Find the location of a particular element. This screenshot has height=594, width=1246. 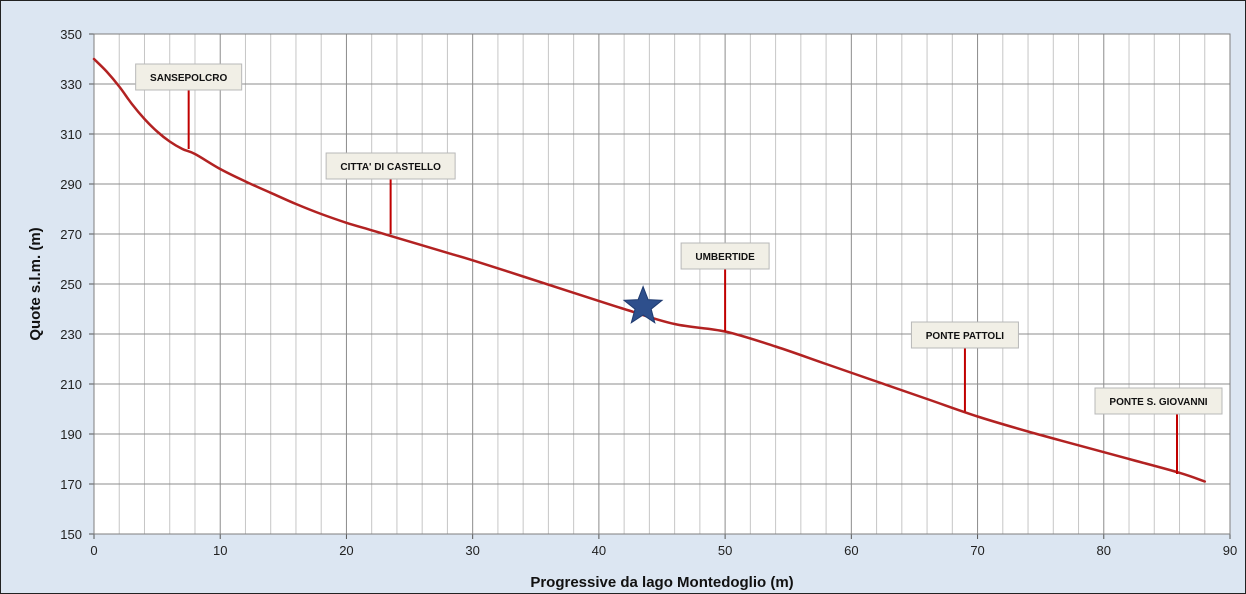

x-tick-label: 80 is located at coordinates (1104, 550).